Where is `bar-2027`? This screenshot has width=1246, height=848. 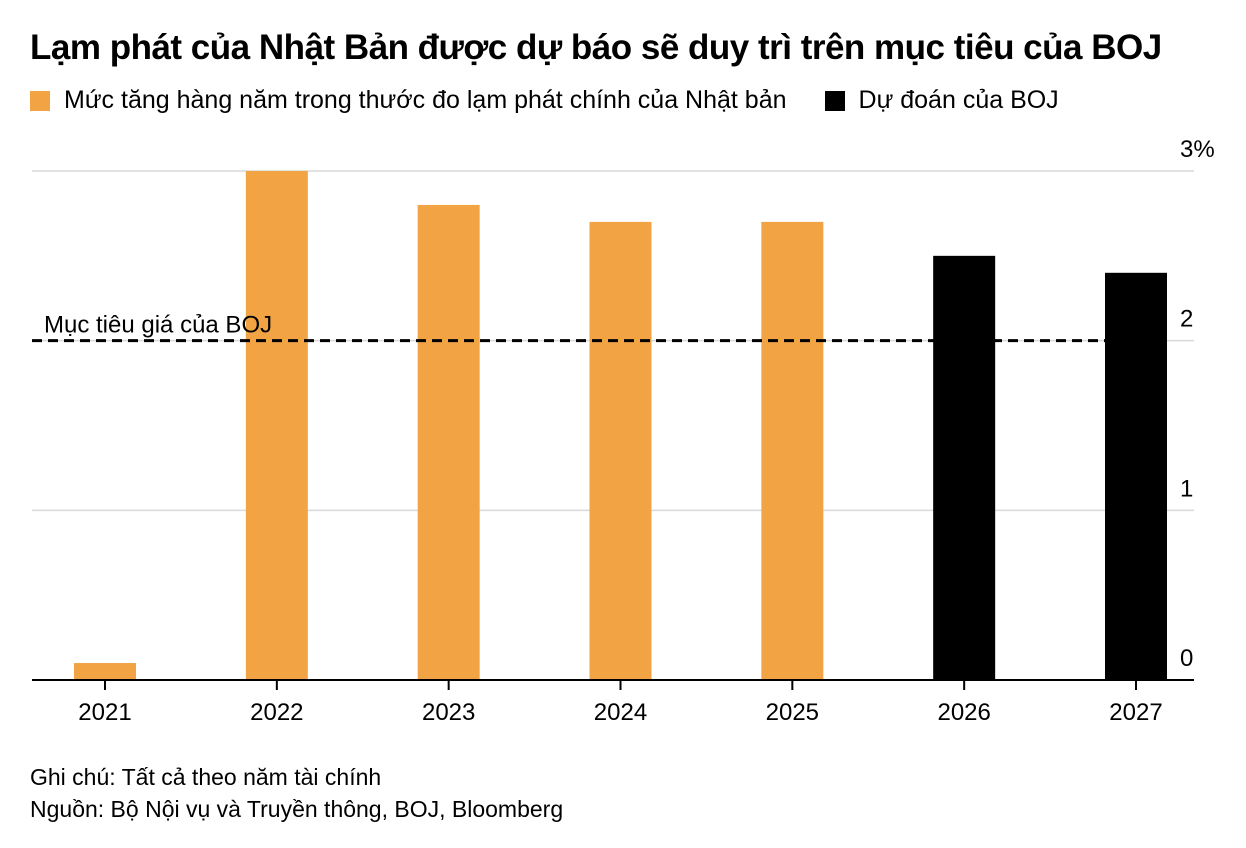 bar-2027 is located at coordinates (1136, 476).